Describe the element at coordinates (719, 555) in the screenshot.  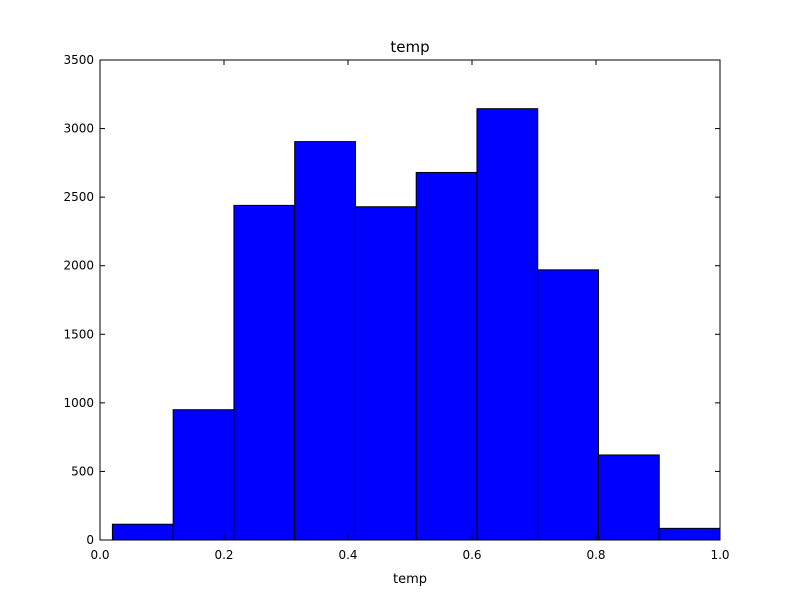
I see `x-tick-label: 1.0` at that location.